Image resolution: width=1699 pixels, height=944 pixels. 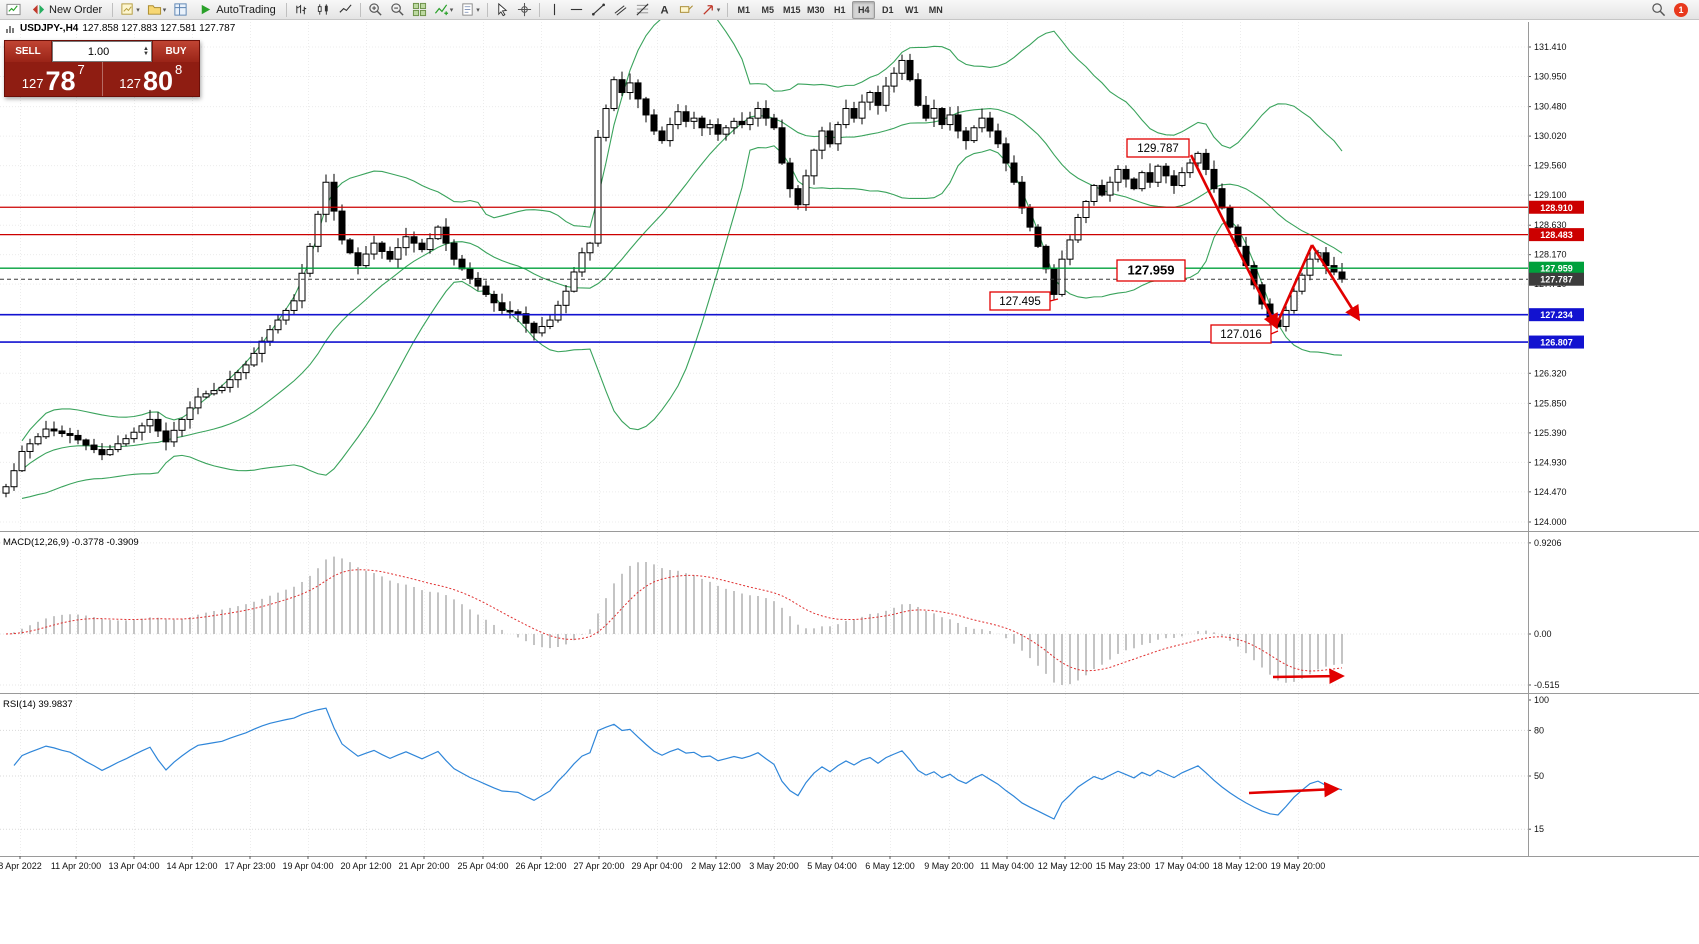 I want to click on svg-text: 100, so click(x=1541, y=700).